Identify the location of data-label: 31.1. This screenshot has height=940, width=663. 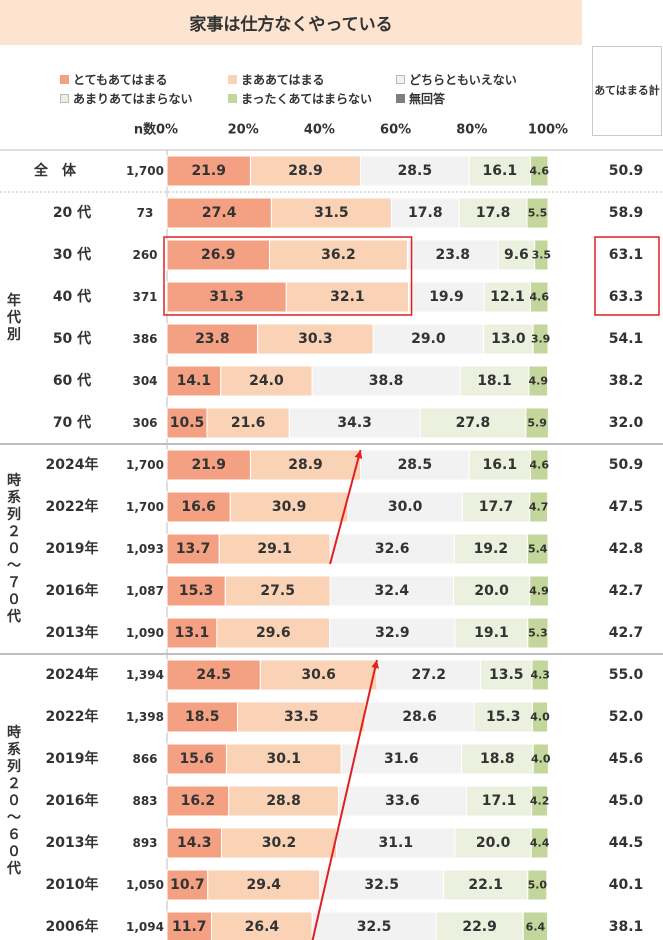
(396, 843).